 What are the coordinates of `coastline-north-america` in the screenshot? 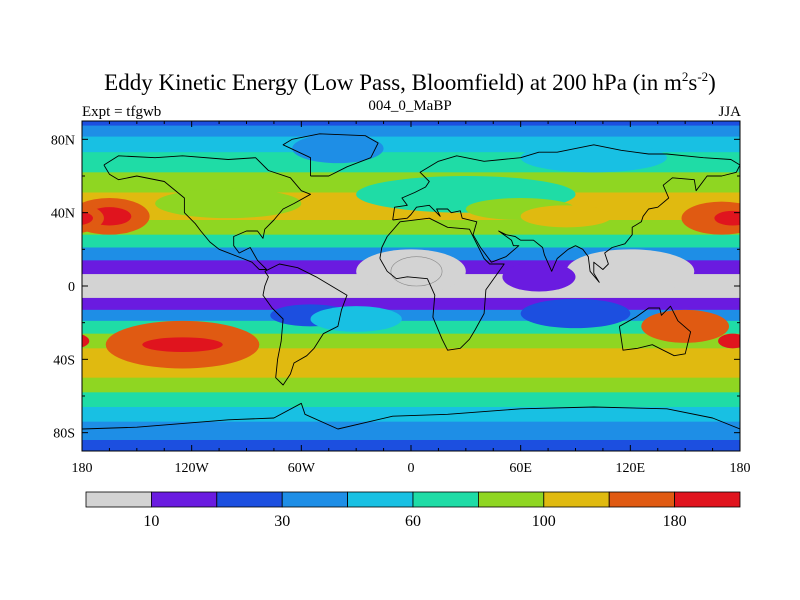 It's located at (207, 212).